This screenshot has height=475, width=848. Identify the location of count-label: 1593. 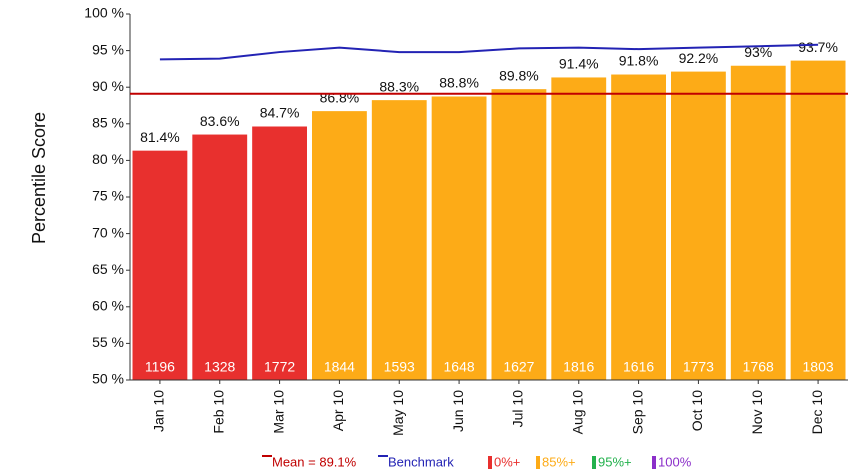
(399, 367).